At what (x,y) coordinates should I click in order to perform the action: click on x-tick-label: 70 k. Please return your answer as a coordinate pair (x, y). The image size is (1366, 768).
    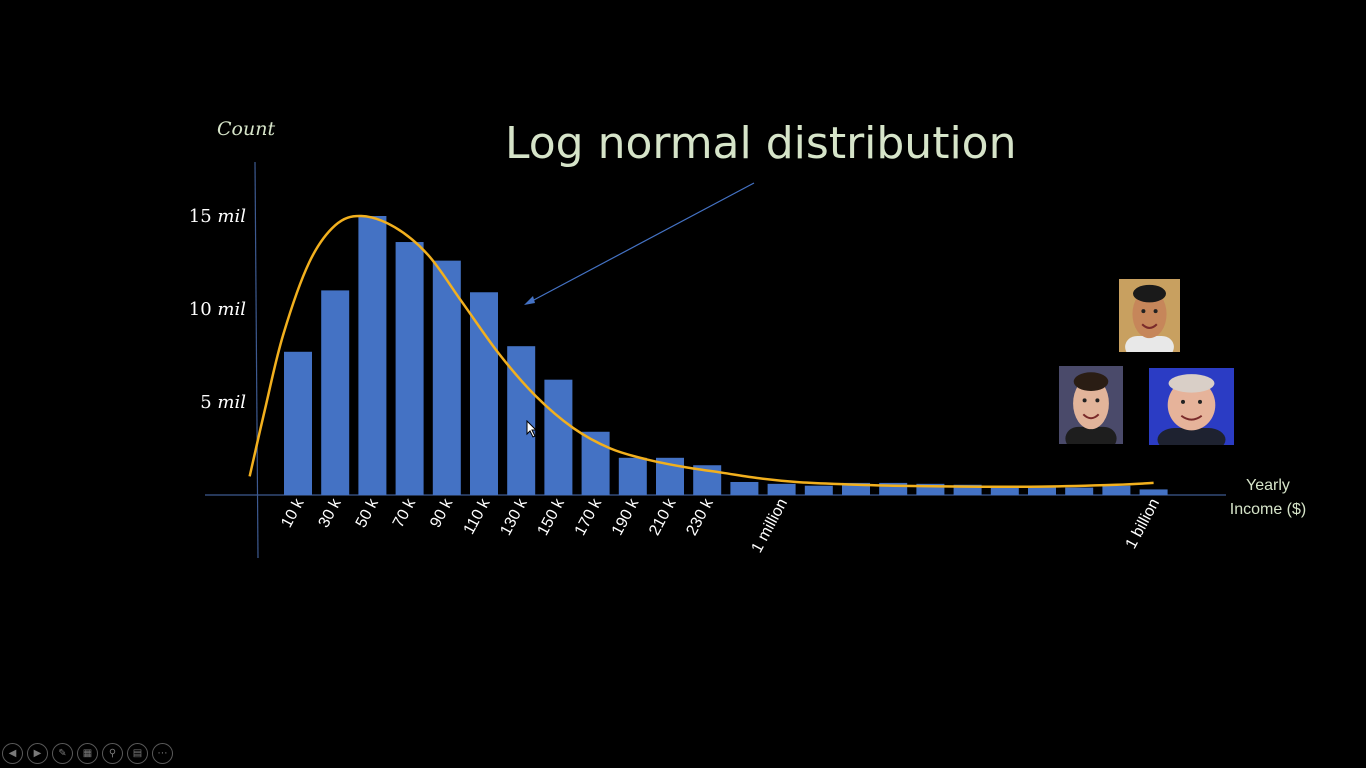
    Looking at the image, I should click on (405, 513).